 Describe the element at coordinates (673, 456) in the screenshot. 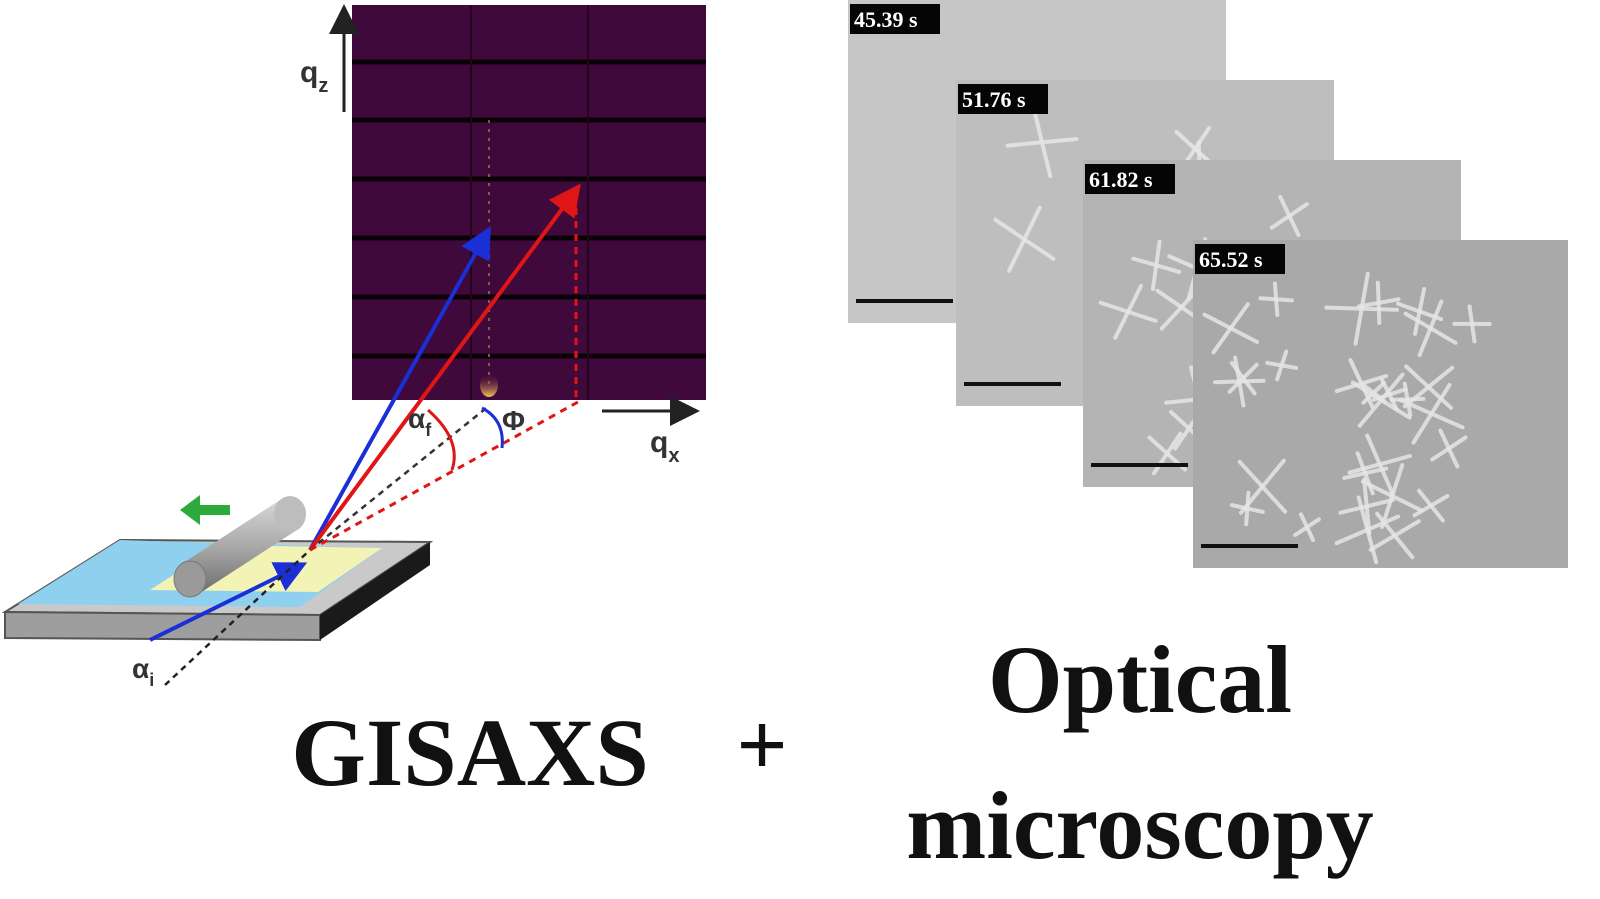

I see `qx-sub: x` at that location.